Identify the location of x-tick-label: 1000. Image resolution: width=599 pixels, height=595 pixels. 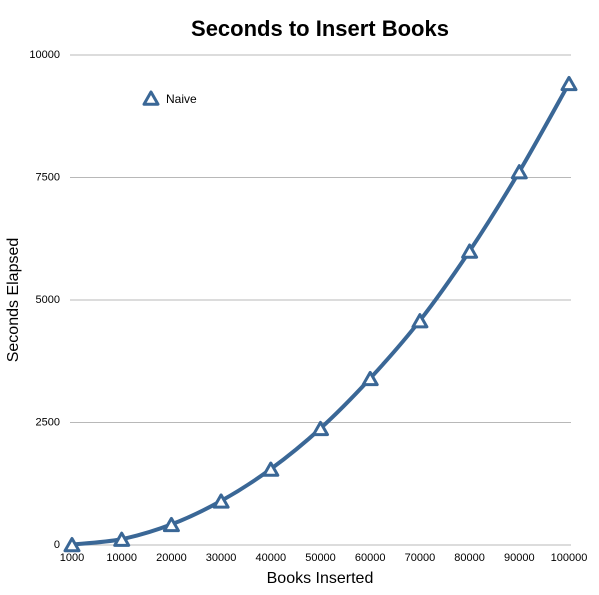
(72, 558).